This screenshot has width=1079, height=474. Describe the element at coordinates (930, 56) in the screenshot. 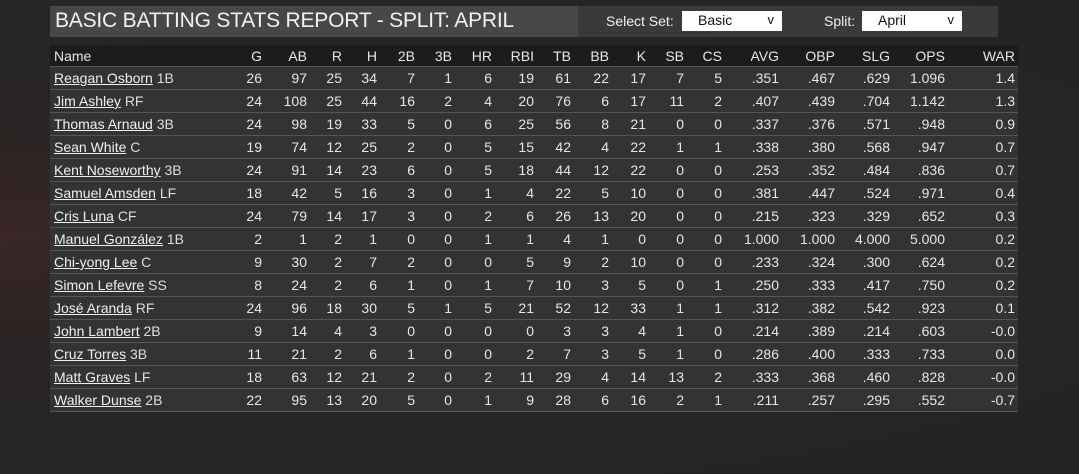

I see `column-header-ops: OPS` at that location.